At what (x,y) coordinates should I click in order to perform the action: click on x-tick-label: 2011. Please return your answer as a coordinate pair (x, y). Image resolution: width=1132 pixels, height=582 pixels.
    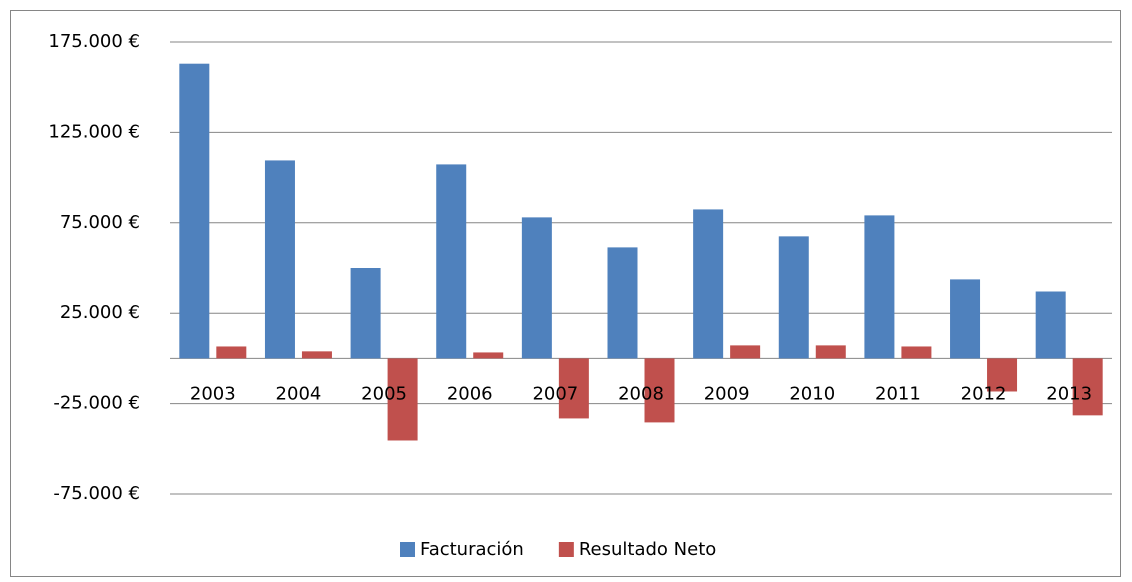
    Looking at the image, I should click on (898, 393).